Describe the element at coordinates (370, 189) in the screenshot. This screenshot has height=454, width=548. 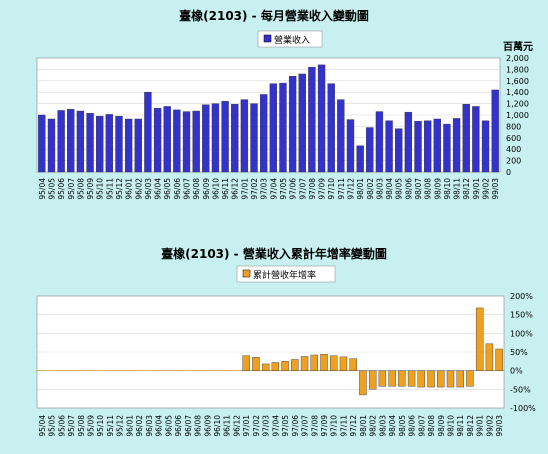
I see `x-tick-label: 98/02` at that location.